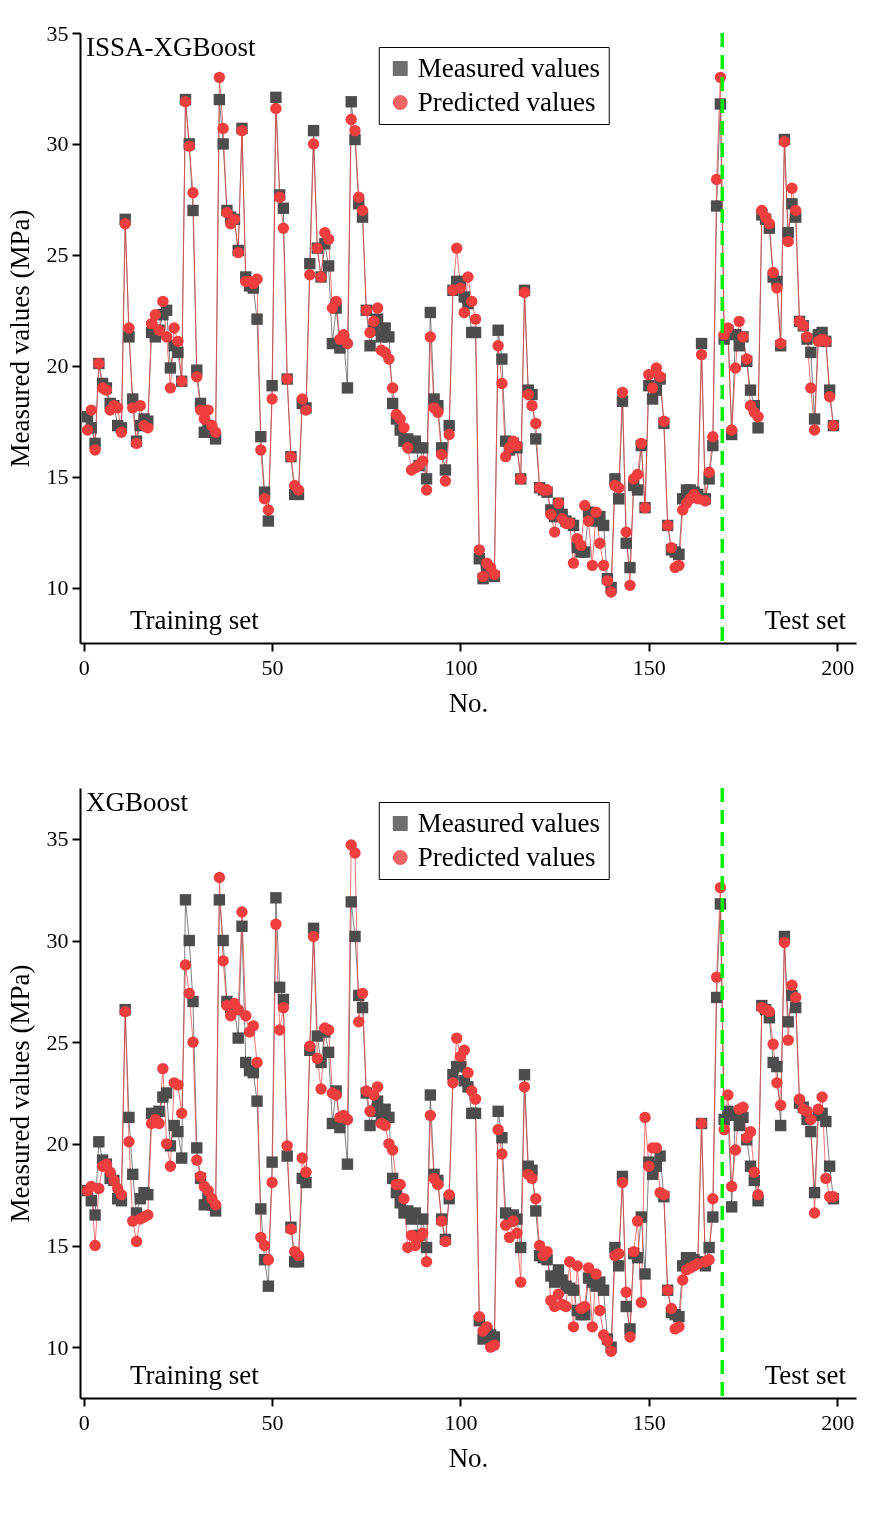 This screenshot has width=870, height=1527. Describe the element at coordinates (171, 47) in the screenshot. I see `chart-title: ISSA-XGBoost` at that location.